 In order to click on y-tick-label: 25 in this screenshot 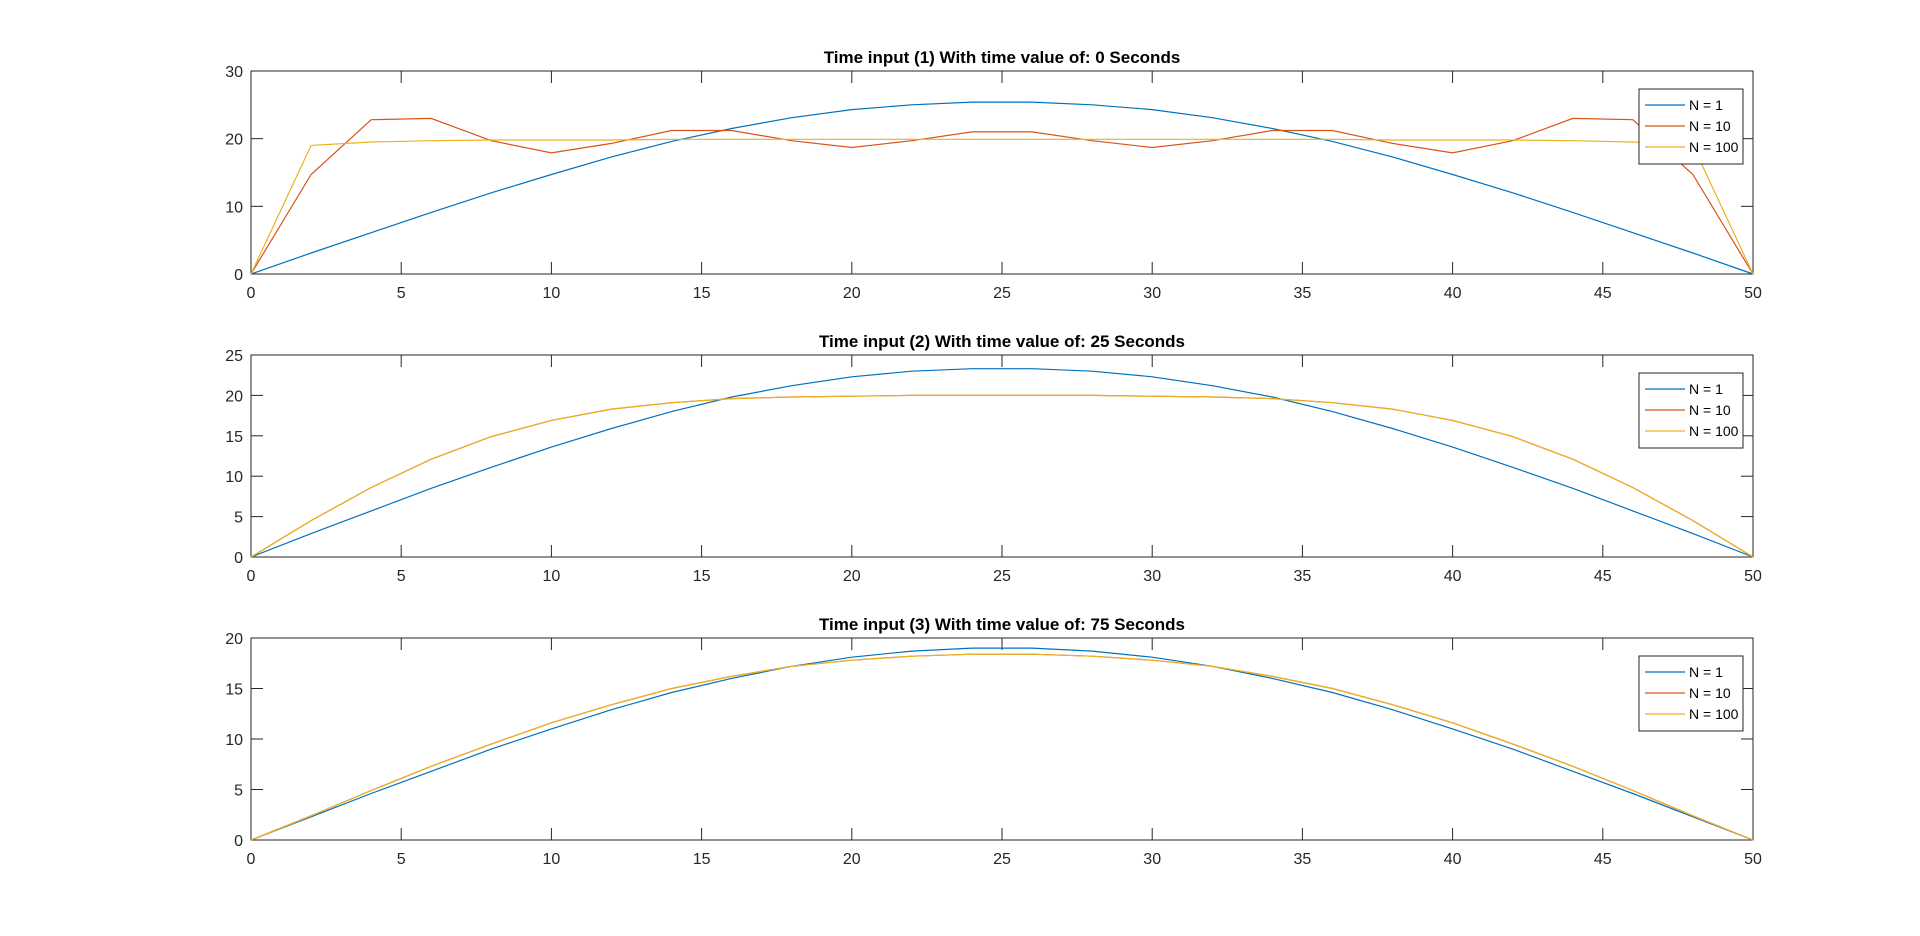, I will do `click(234, 356)`.